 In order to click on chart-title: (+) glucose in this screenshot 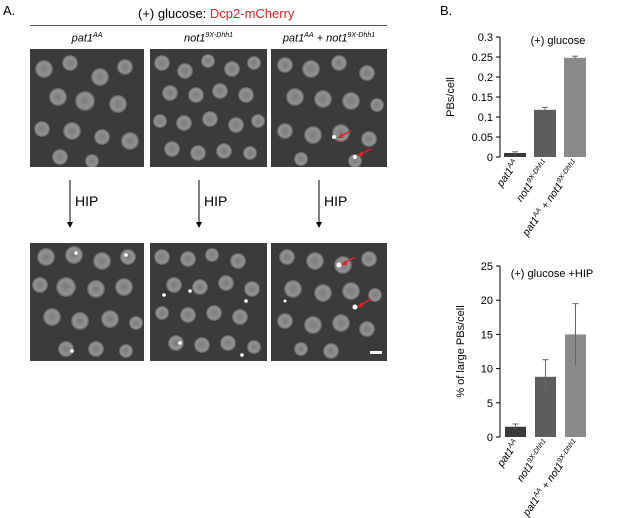, I will do `click(558, 41)`.